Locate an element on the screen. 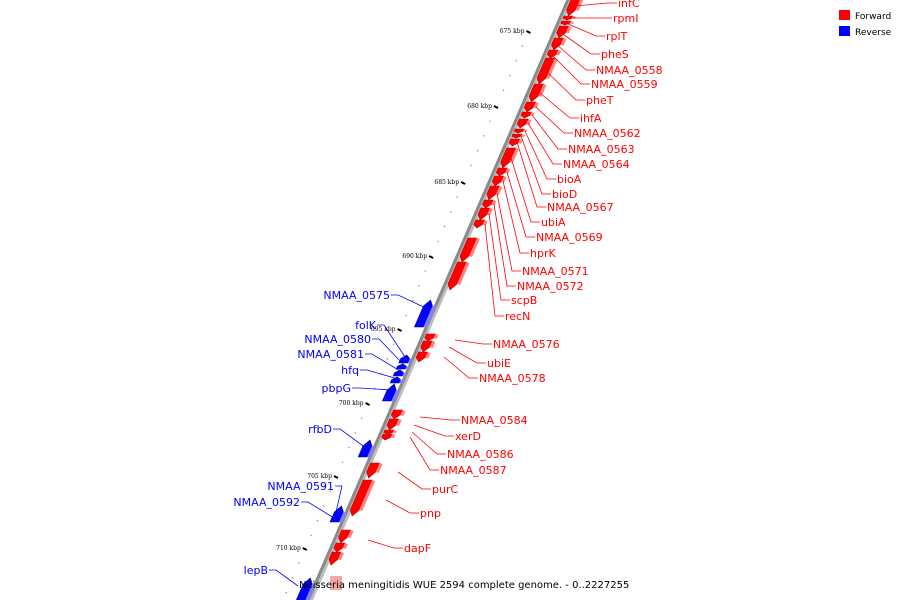  gene-label-rplt: rplT is located at coordinates (617, 36).